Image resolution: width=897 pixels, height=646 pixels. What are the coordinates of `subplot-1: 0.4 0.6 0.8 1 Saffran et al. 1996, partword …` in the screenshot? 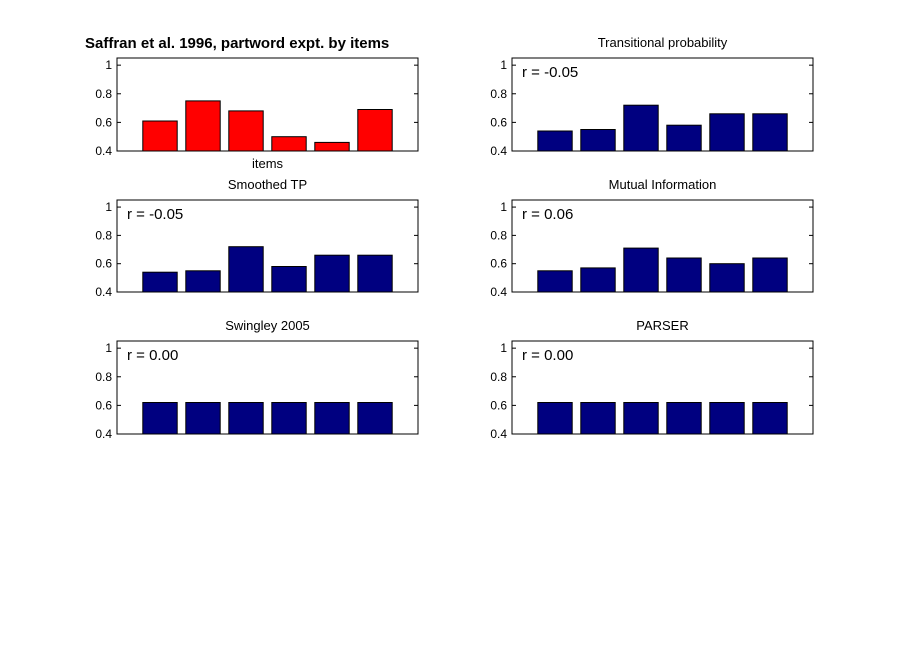 It's located at (252, 103).